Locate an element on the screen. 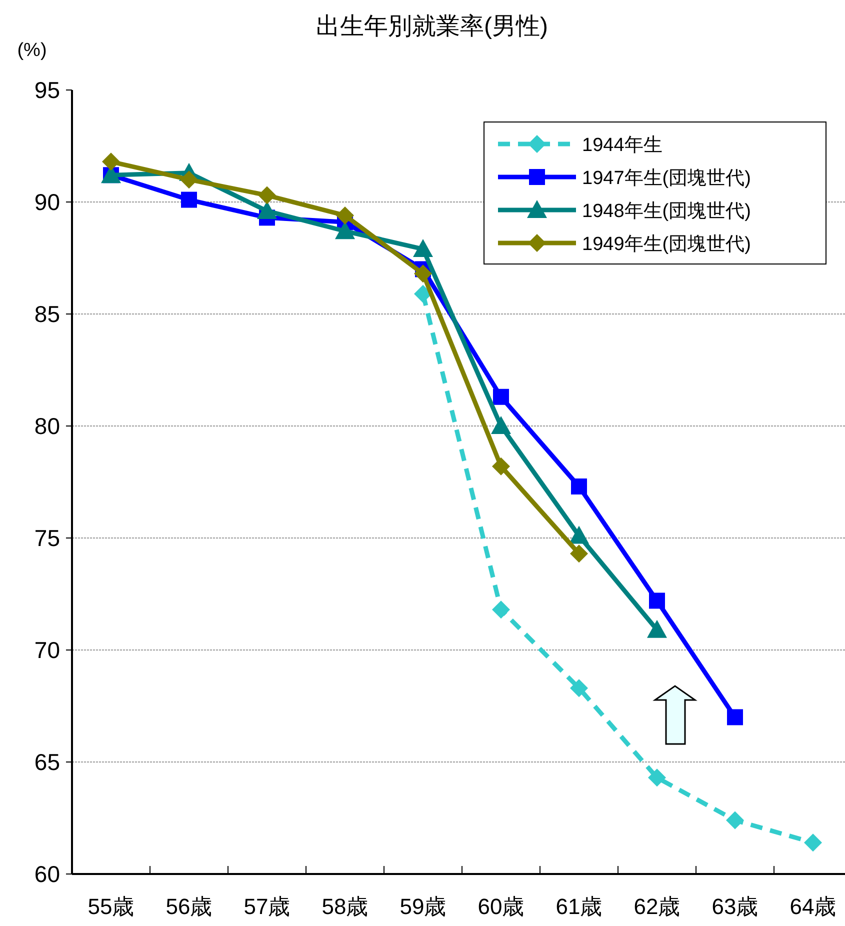  x-tick-label: 59歳 is located at coordinates (423, 906).